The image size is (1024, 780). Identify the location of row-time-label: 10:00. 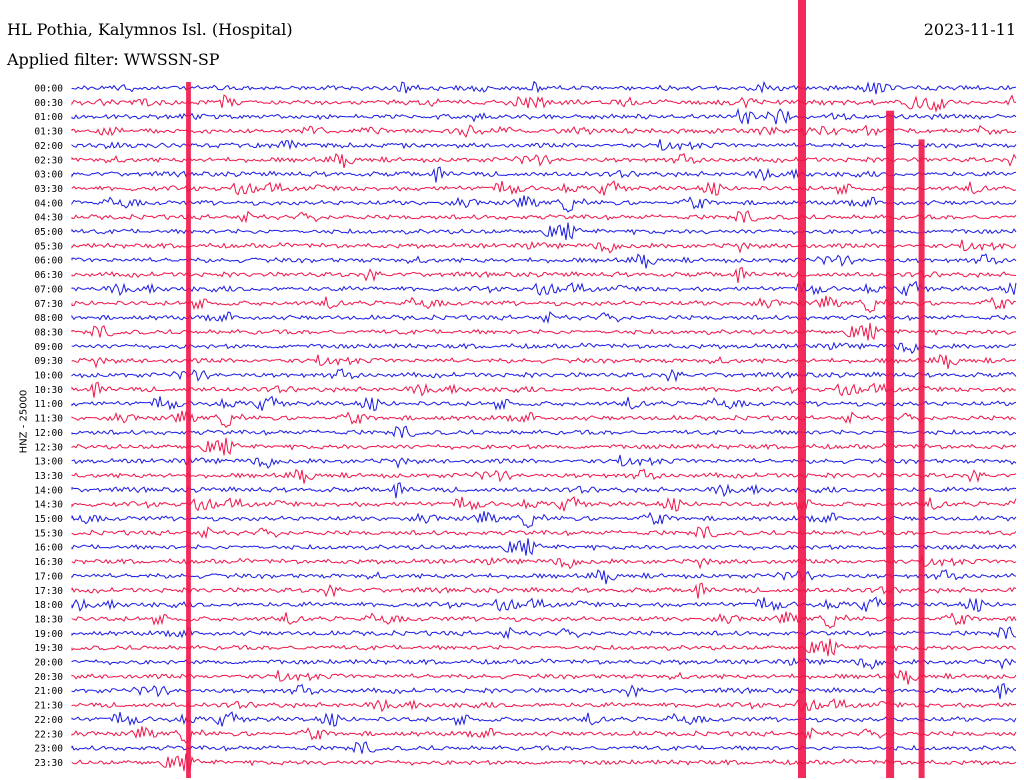
(48, 376).